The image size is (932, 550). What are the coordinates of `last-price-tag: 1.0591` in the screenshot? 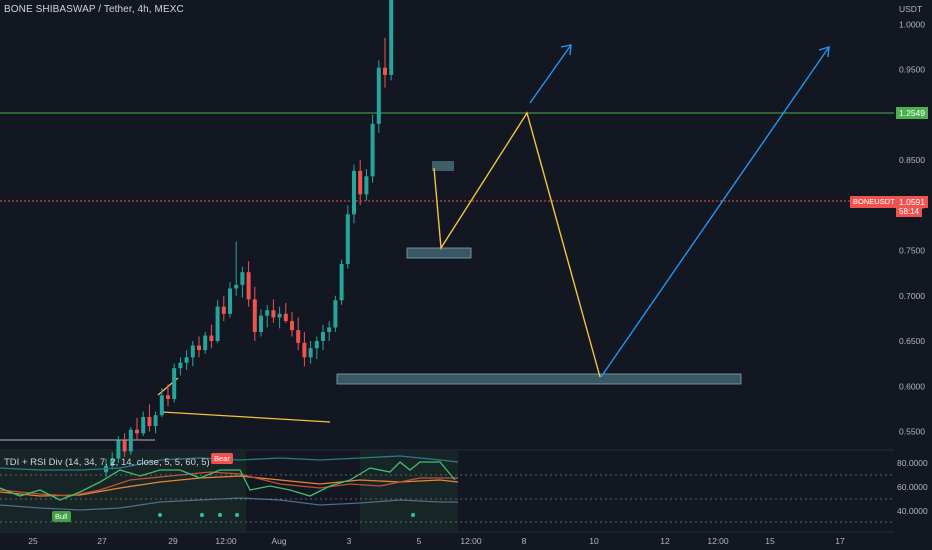 It's located at (912, 202).